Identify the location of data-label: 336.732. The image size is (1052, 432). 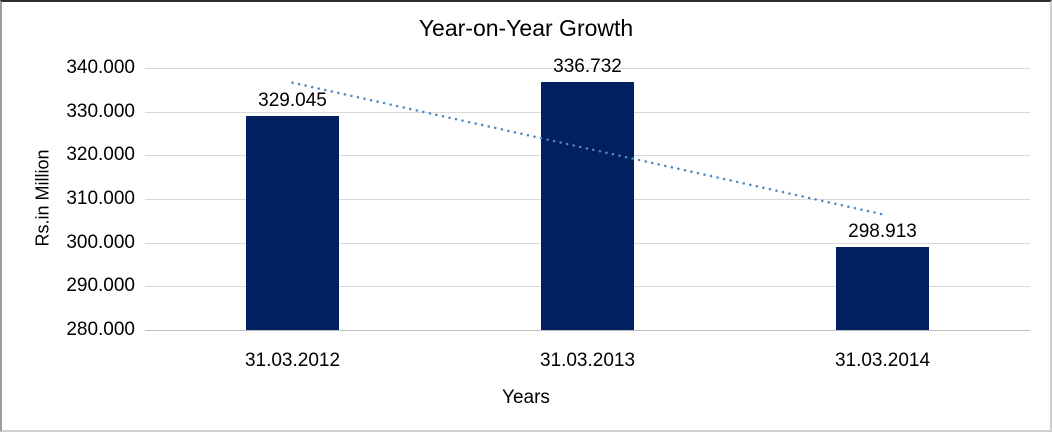
(587, 67).